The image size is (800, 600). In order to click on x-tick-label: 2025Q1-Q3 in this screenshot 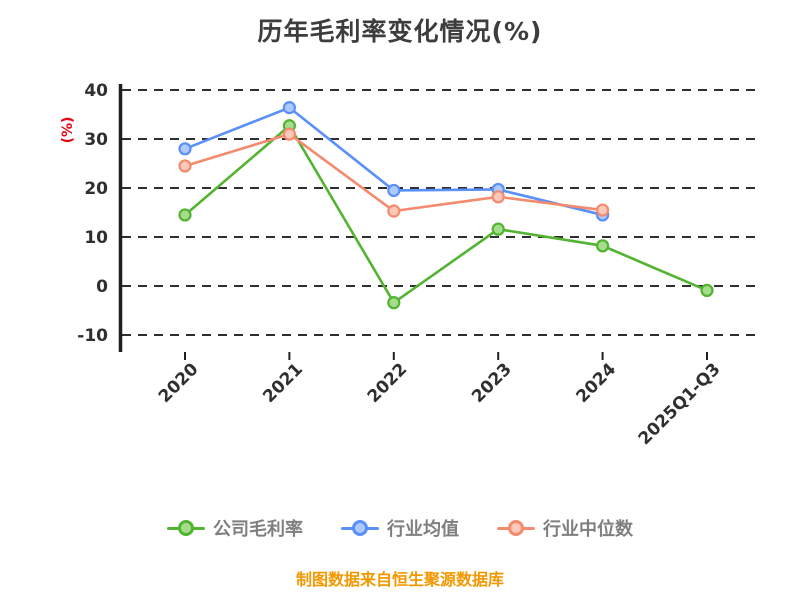, I will do `click(680, 404)`.